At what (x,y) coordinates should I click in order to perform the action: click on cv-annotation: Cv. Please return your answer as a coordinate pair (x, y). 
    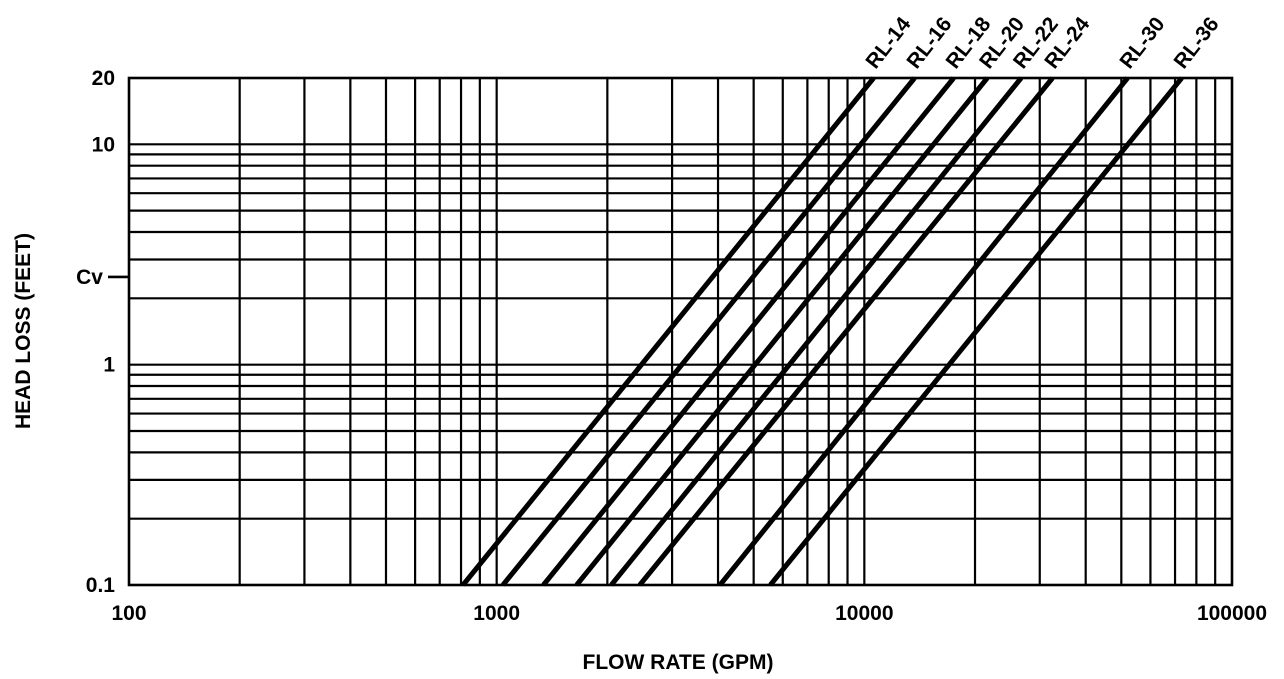
    Looking at the image, I should click on (102, 277).